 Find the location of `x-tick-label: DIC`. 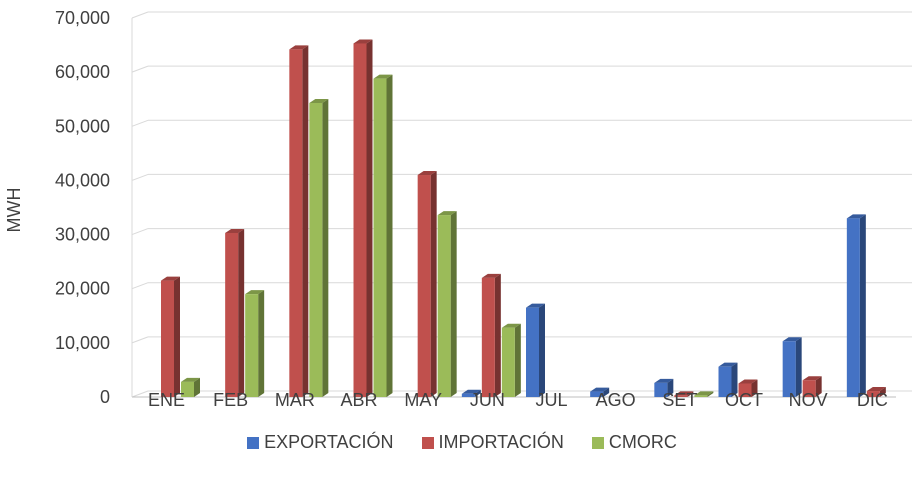

x-tick-label: DIC is located at coordinates (872, 400).